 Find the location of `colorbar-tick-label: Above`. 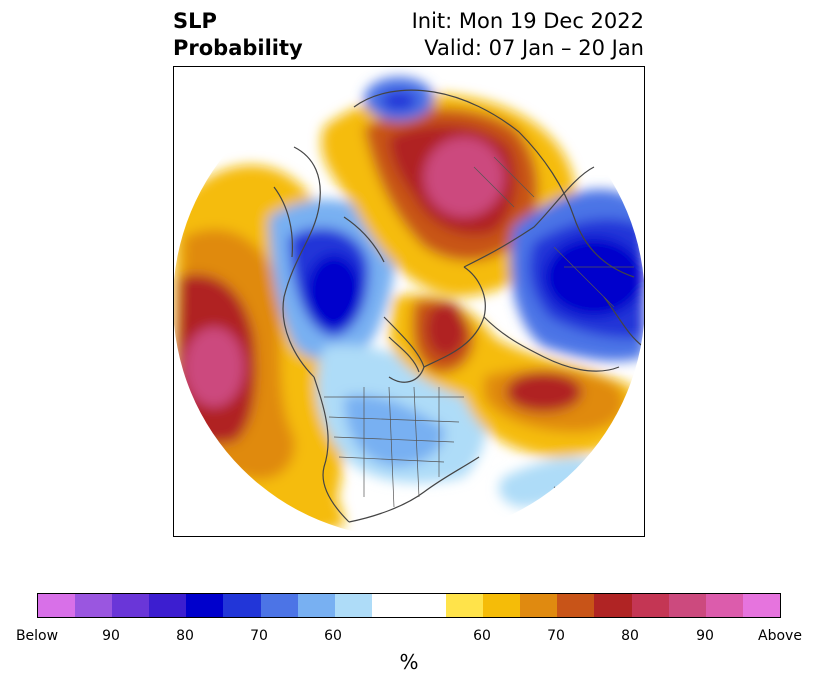

colorbar-tick-label: Above is located at coordinates (780, 636).